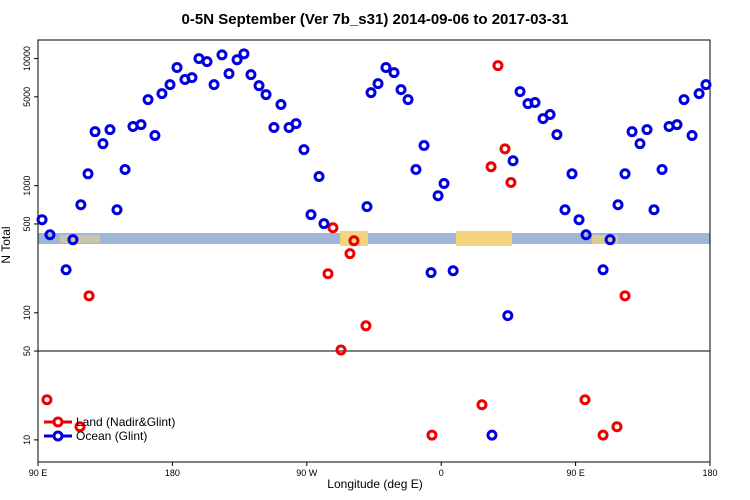  I want to click on map-strip, so click(374, 238).